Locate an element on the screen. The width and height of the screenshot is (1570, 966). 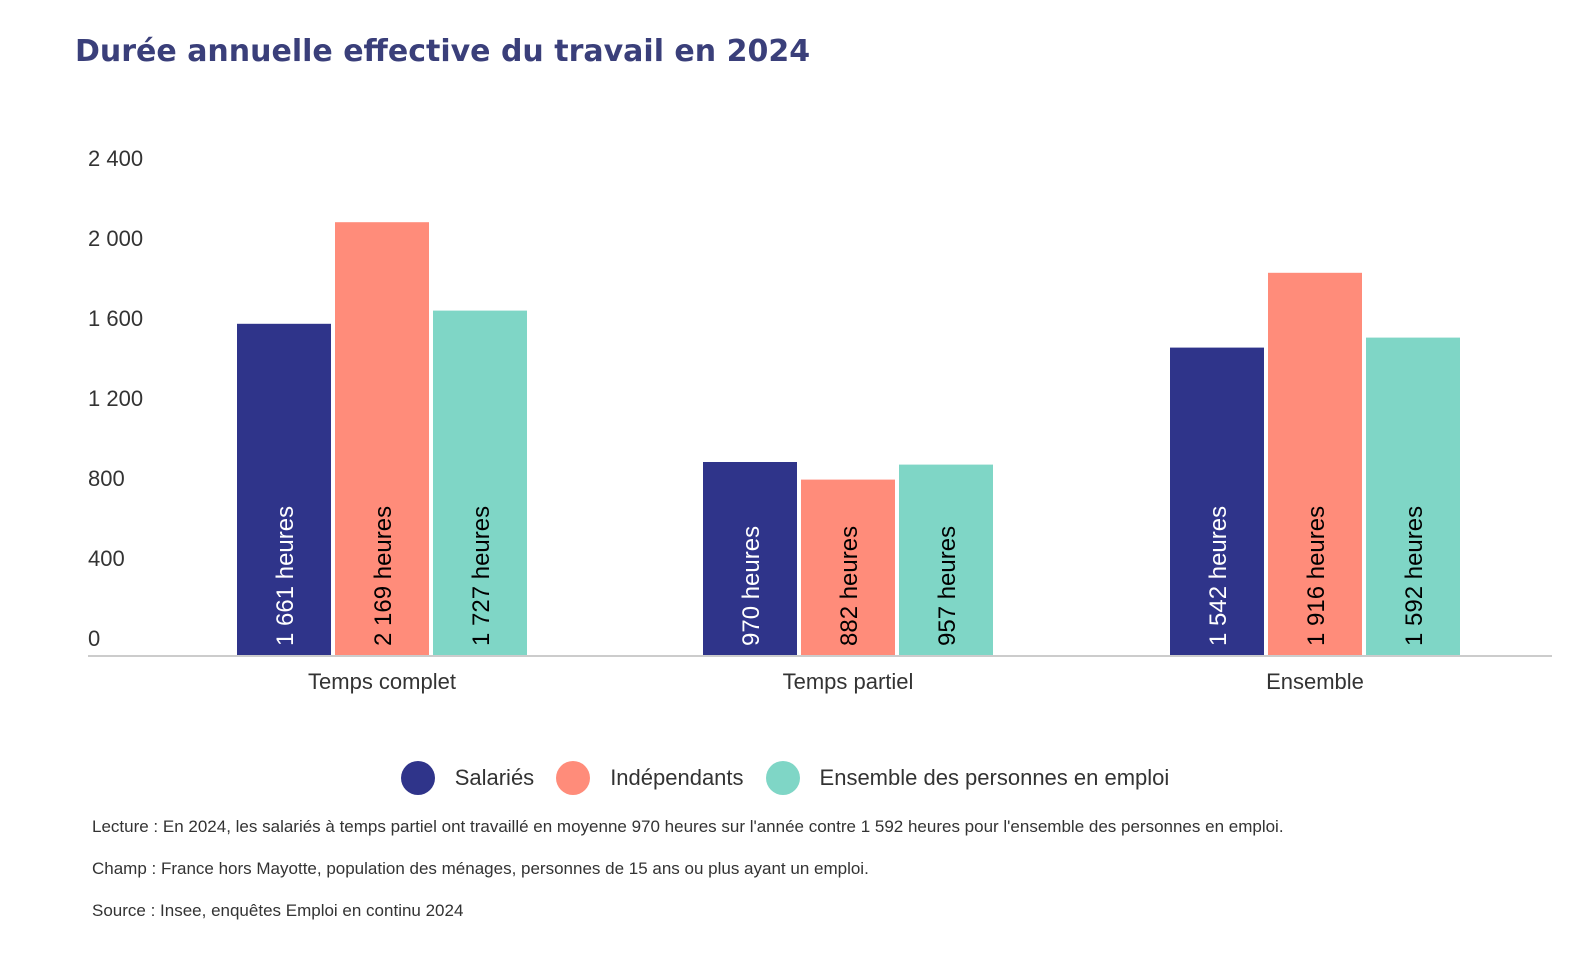
x-axis: Temps complet Temps partiel Ensemble is located at coordinates (836, 681).